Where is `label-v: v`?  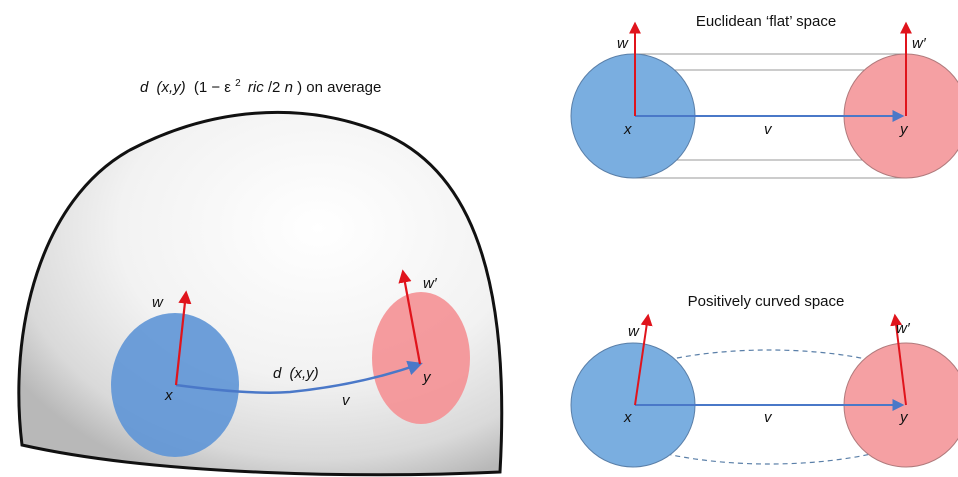 label-v: v is located at coordinates (346, 400).